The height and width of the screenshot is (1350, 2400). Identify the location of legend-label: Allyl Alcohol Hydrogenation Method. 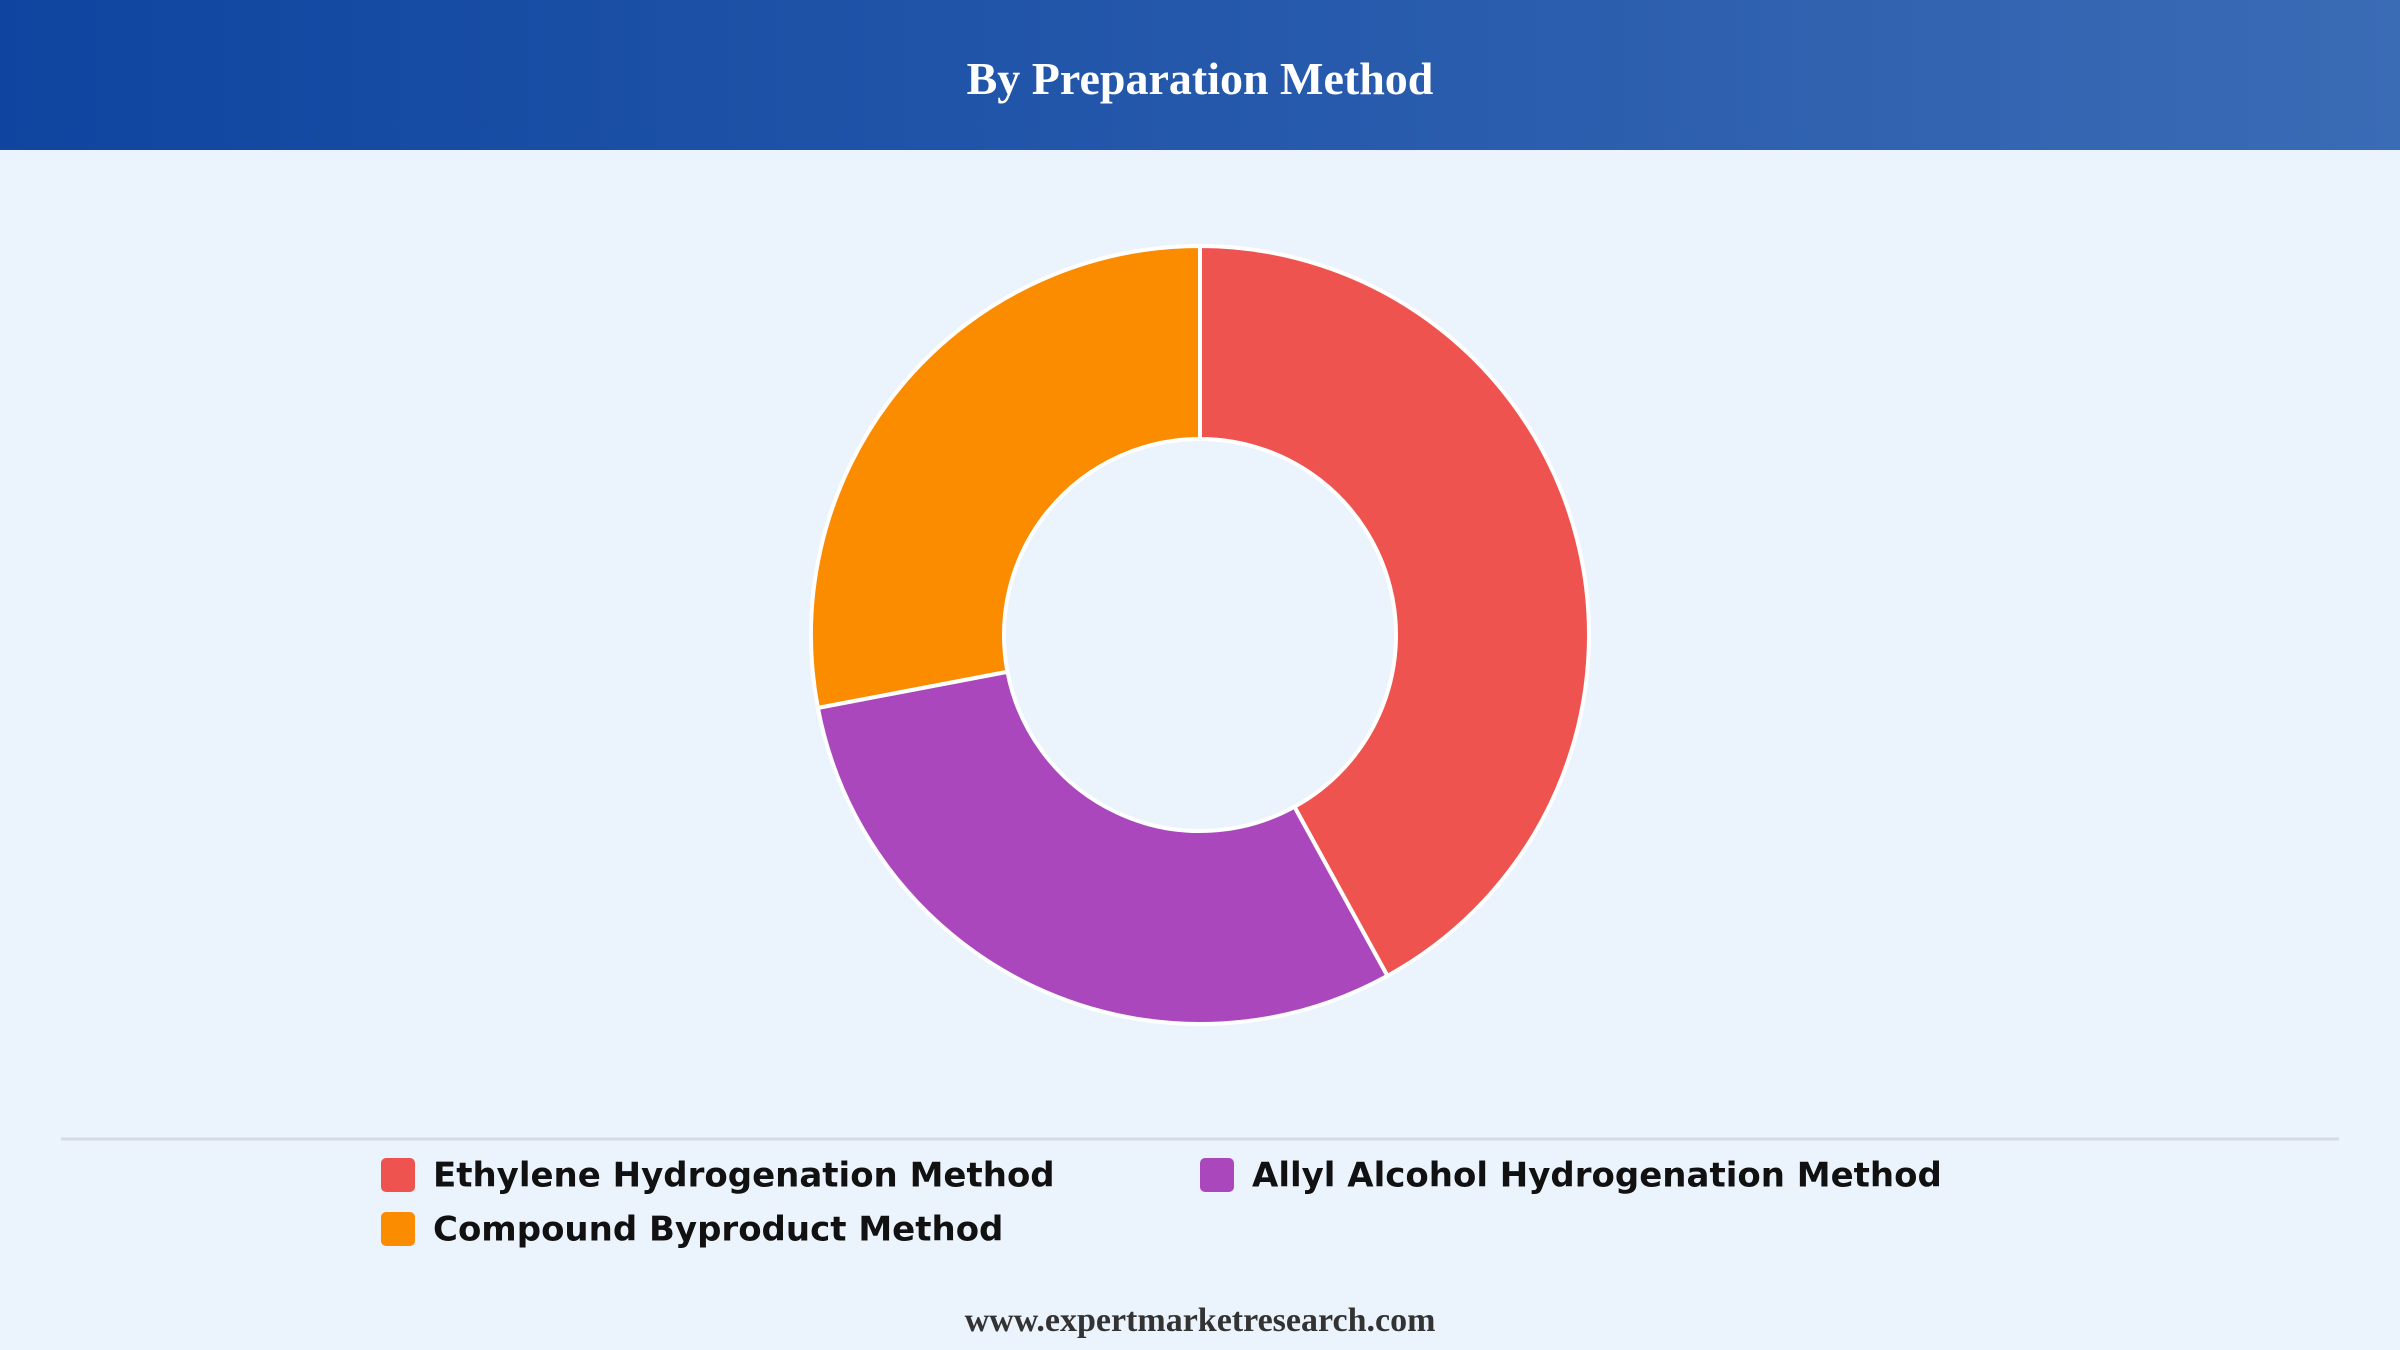
(1597, 1176).